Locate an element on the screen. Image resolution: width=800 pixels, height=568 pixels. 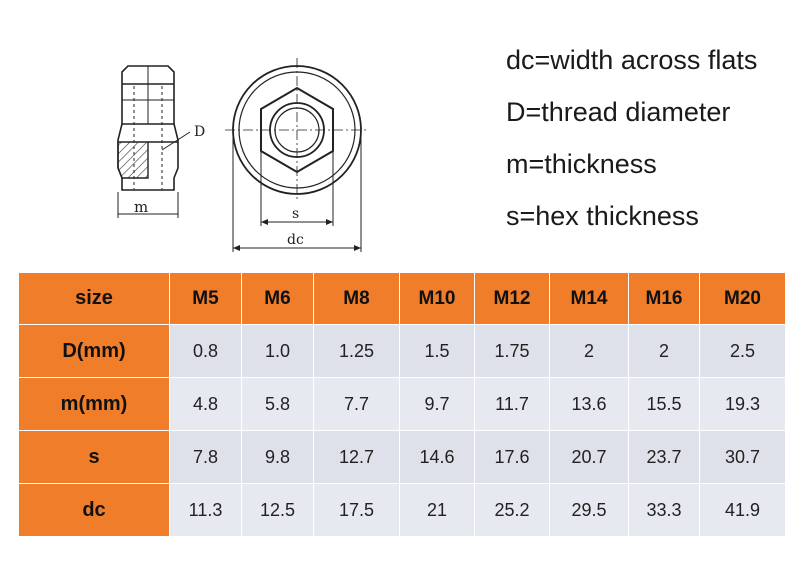
legend-item-dc: dc=width across flats is located at coordinates (632, 60).